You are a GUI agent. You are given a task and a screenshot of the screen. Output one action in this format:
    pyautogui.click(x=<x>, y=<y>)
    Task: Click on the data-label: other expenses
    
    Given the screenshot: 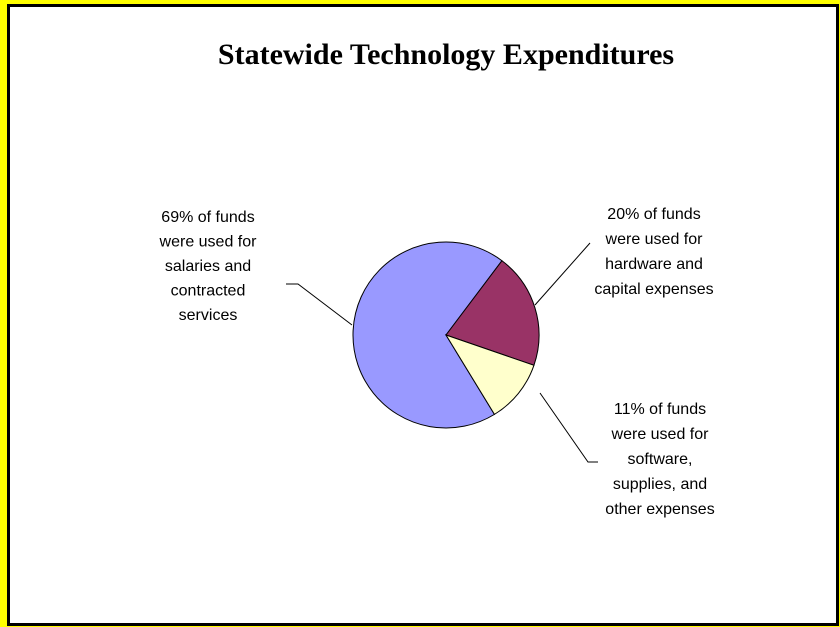 What is the action you would take?
    pyautogui.click(x=659, y=509)
    